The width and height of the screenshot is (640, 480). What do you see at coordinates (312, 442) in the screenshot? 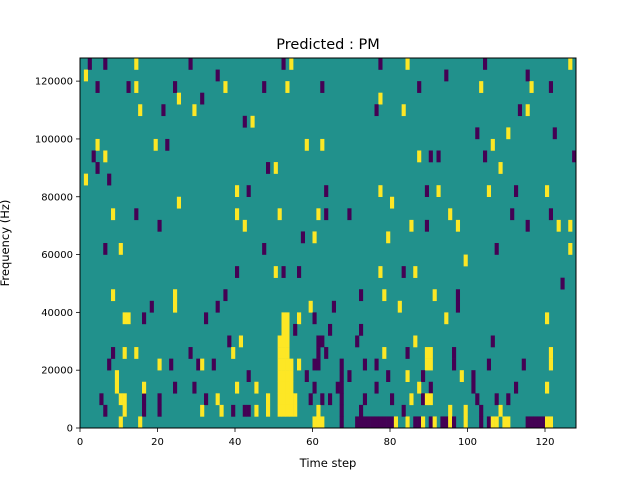
I see `x-tick-label: 60` at bounding box center [312, 442].